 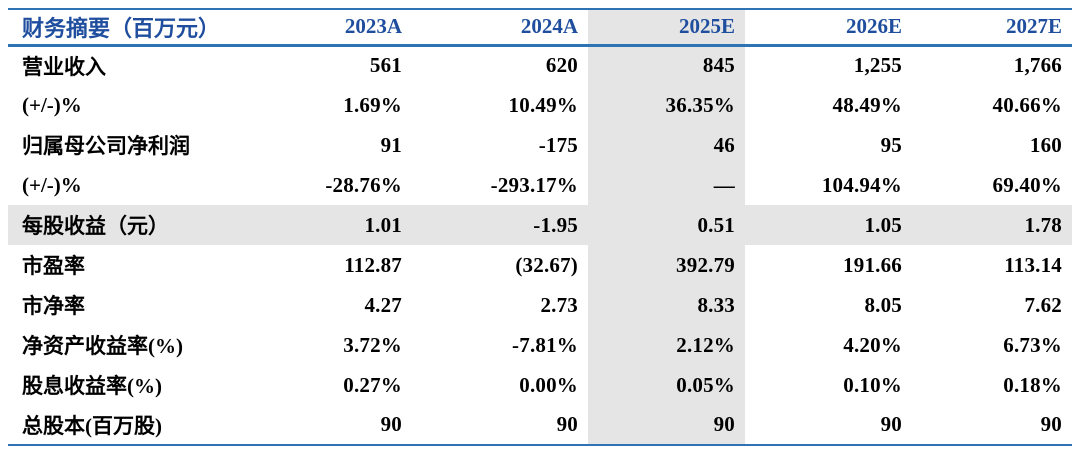 What do you see at coordinates (1043, 304) in the screenshot?
I see `table-cell: 7.62` at bounding box center [1043, 304].